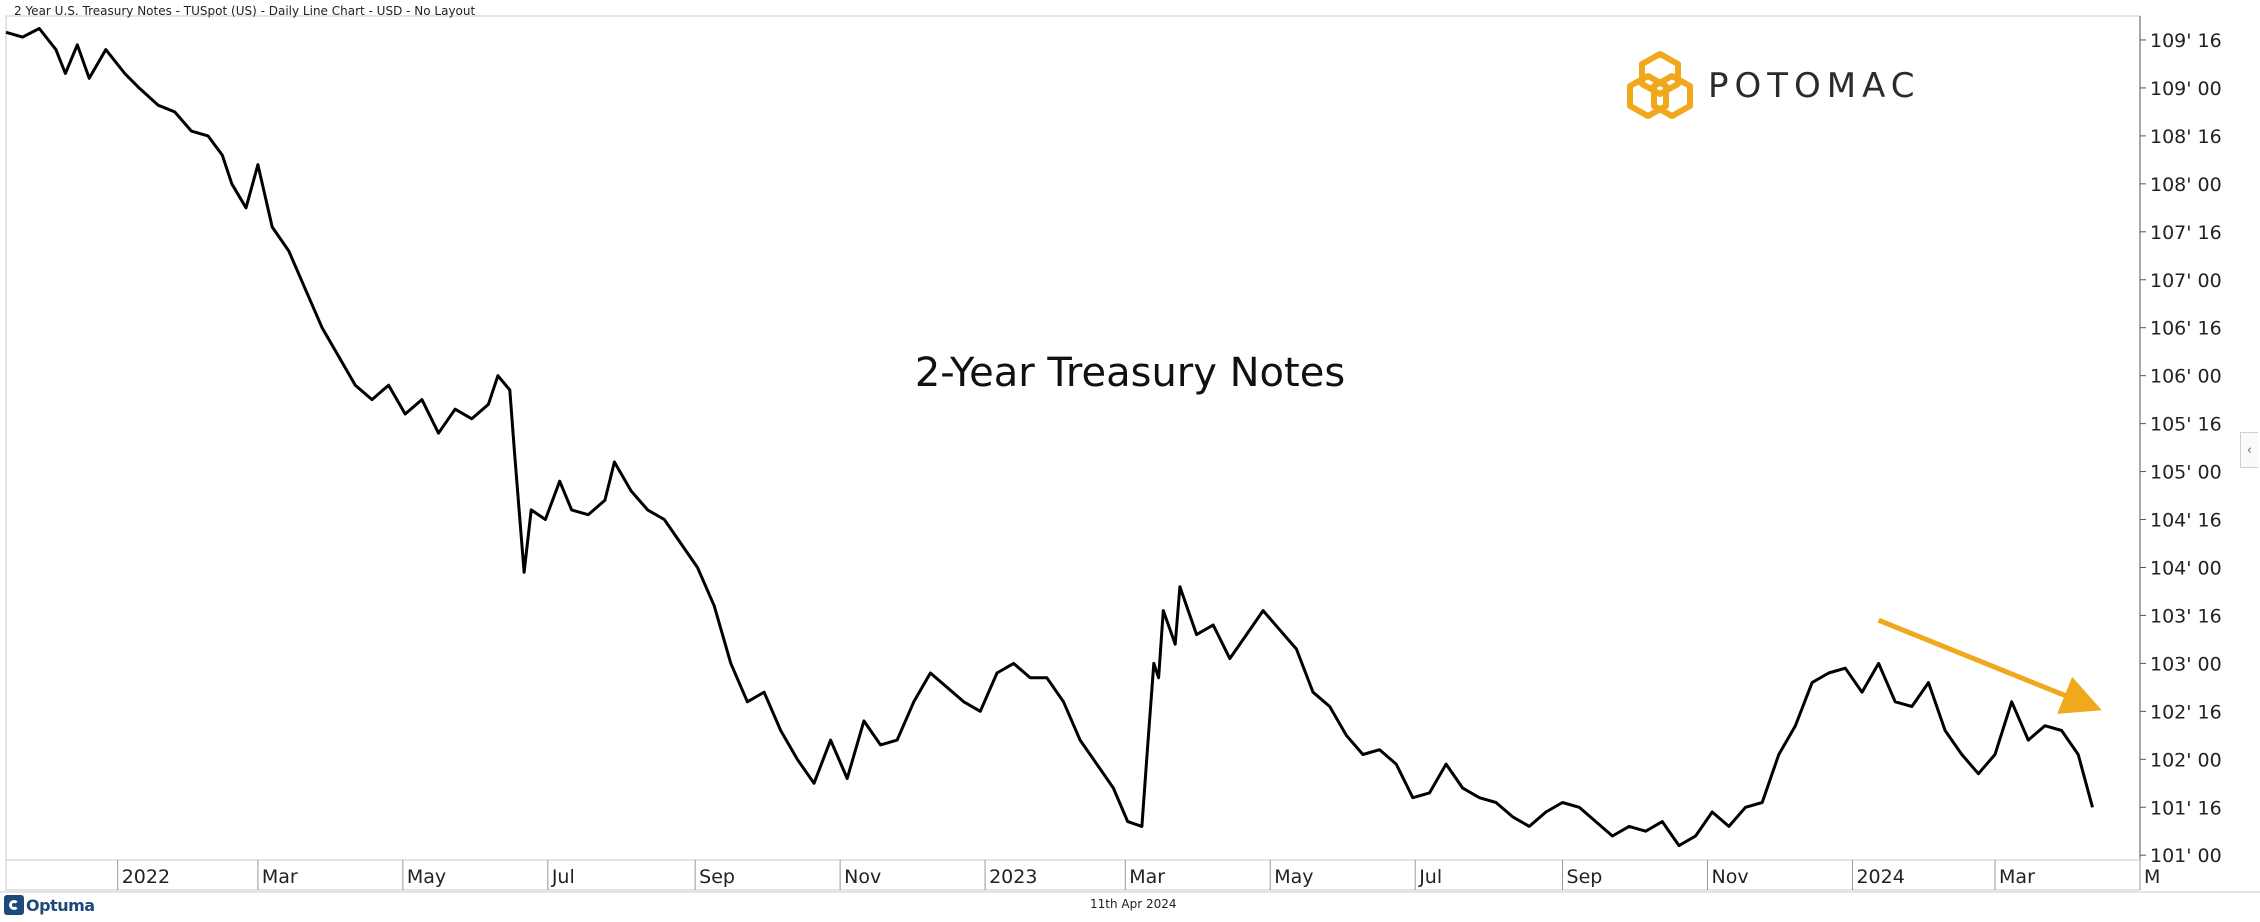 The height and width of the screenshot is (922, 2260). I want to click on optuma-brand: Optuma, so click(49, 905).